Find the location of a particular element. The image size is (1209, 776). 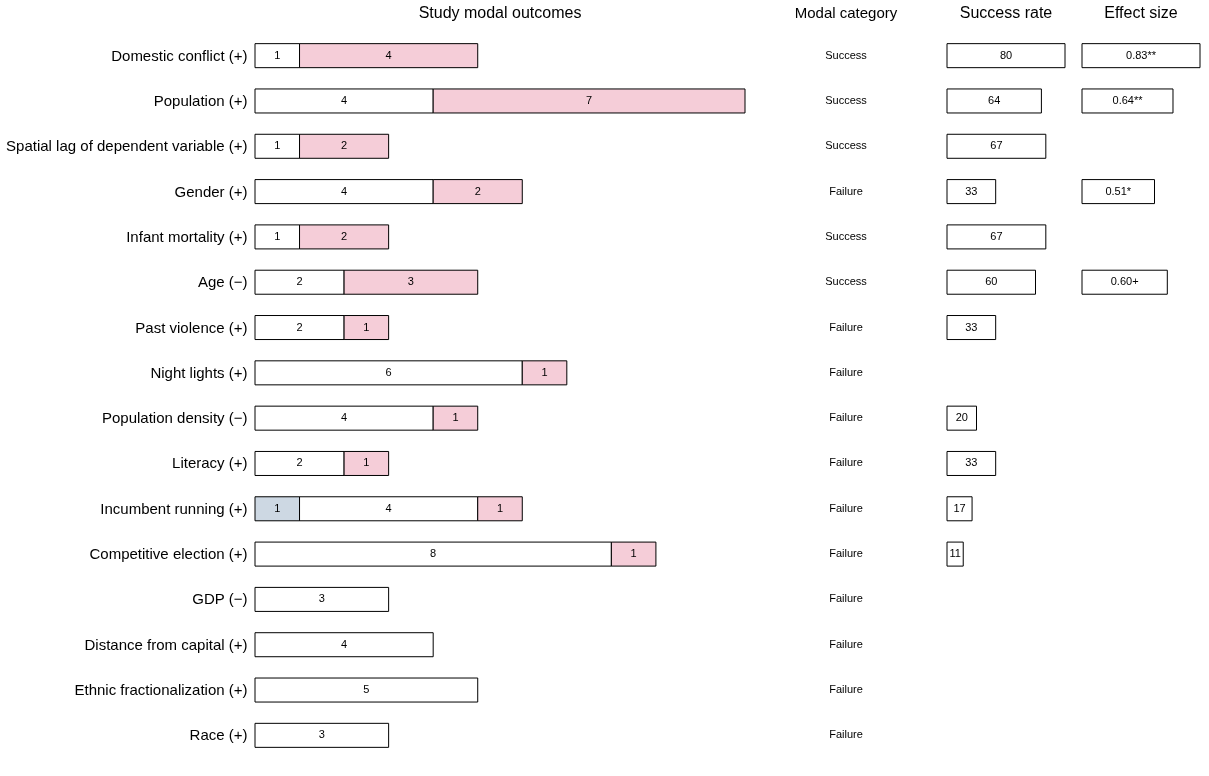

y-tick-label: Domestic conflict (+) is located at coordinates (179, 55).